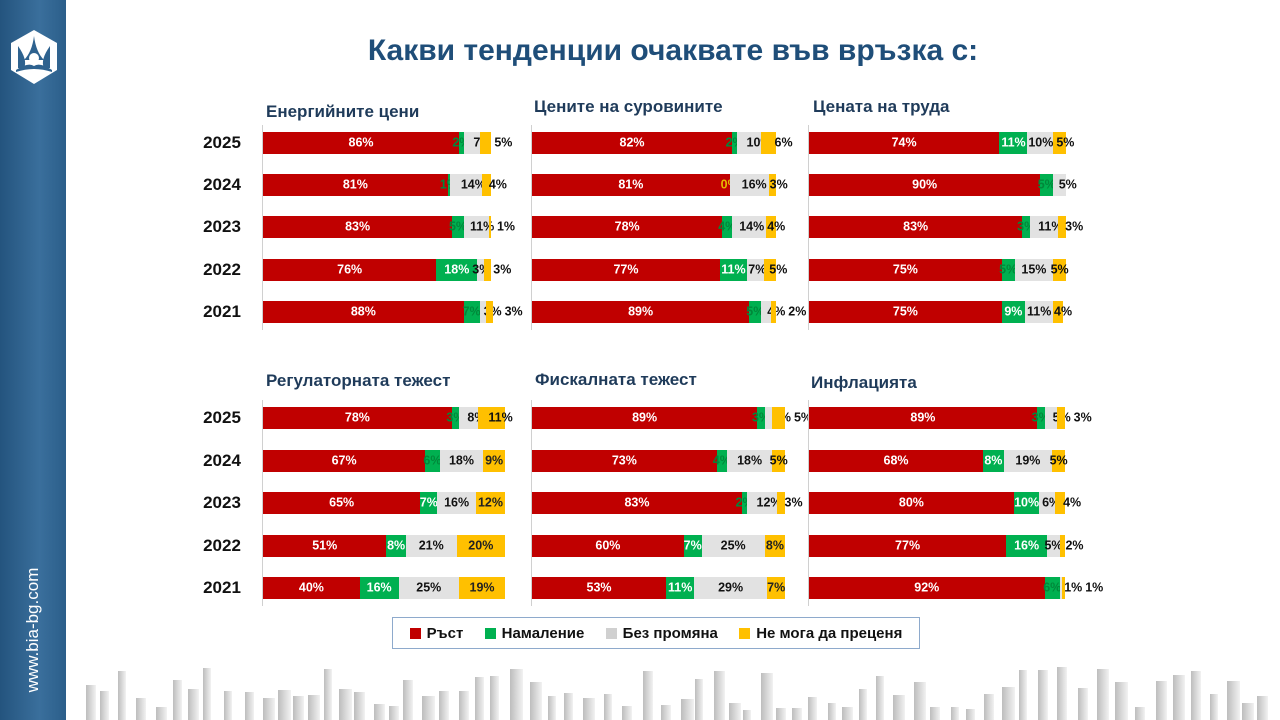 Image resolution: width=1280 pixels, height=720 pixels. I want to click on legend-item-decrease: Намаление, so click(534, 633).